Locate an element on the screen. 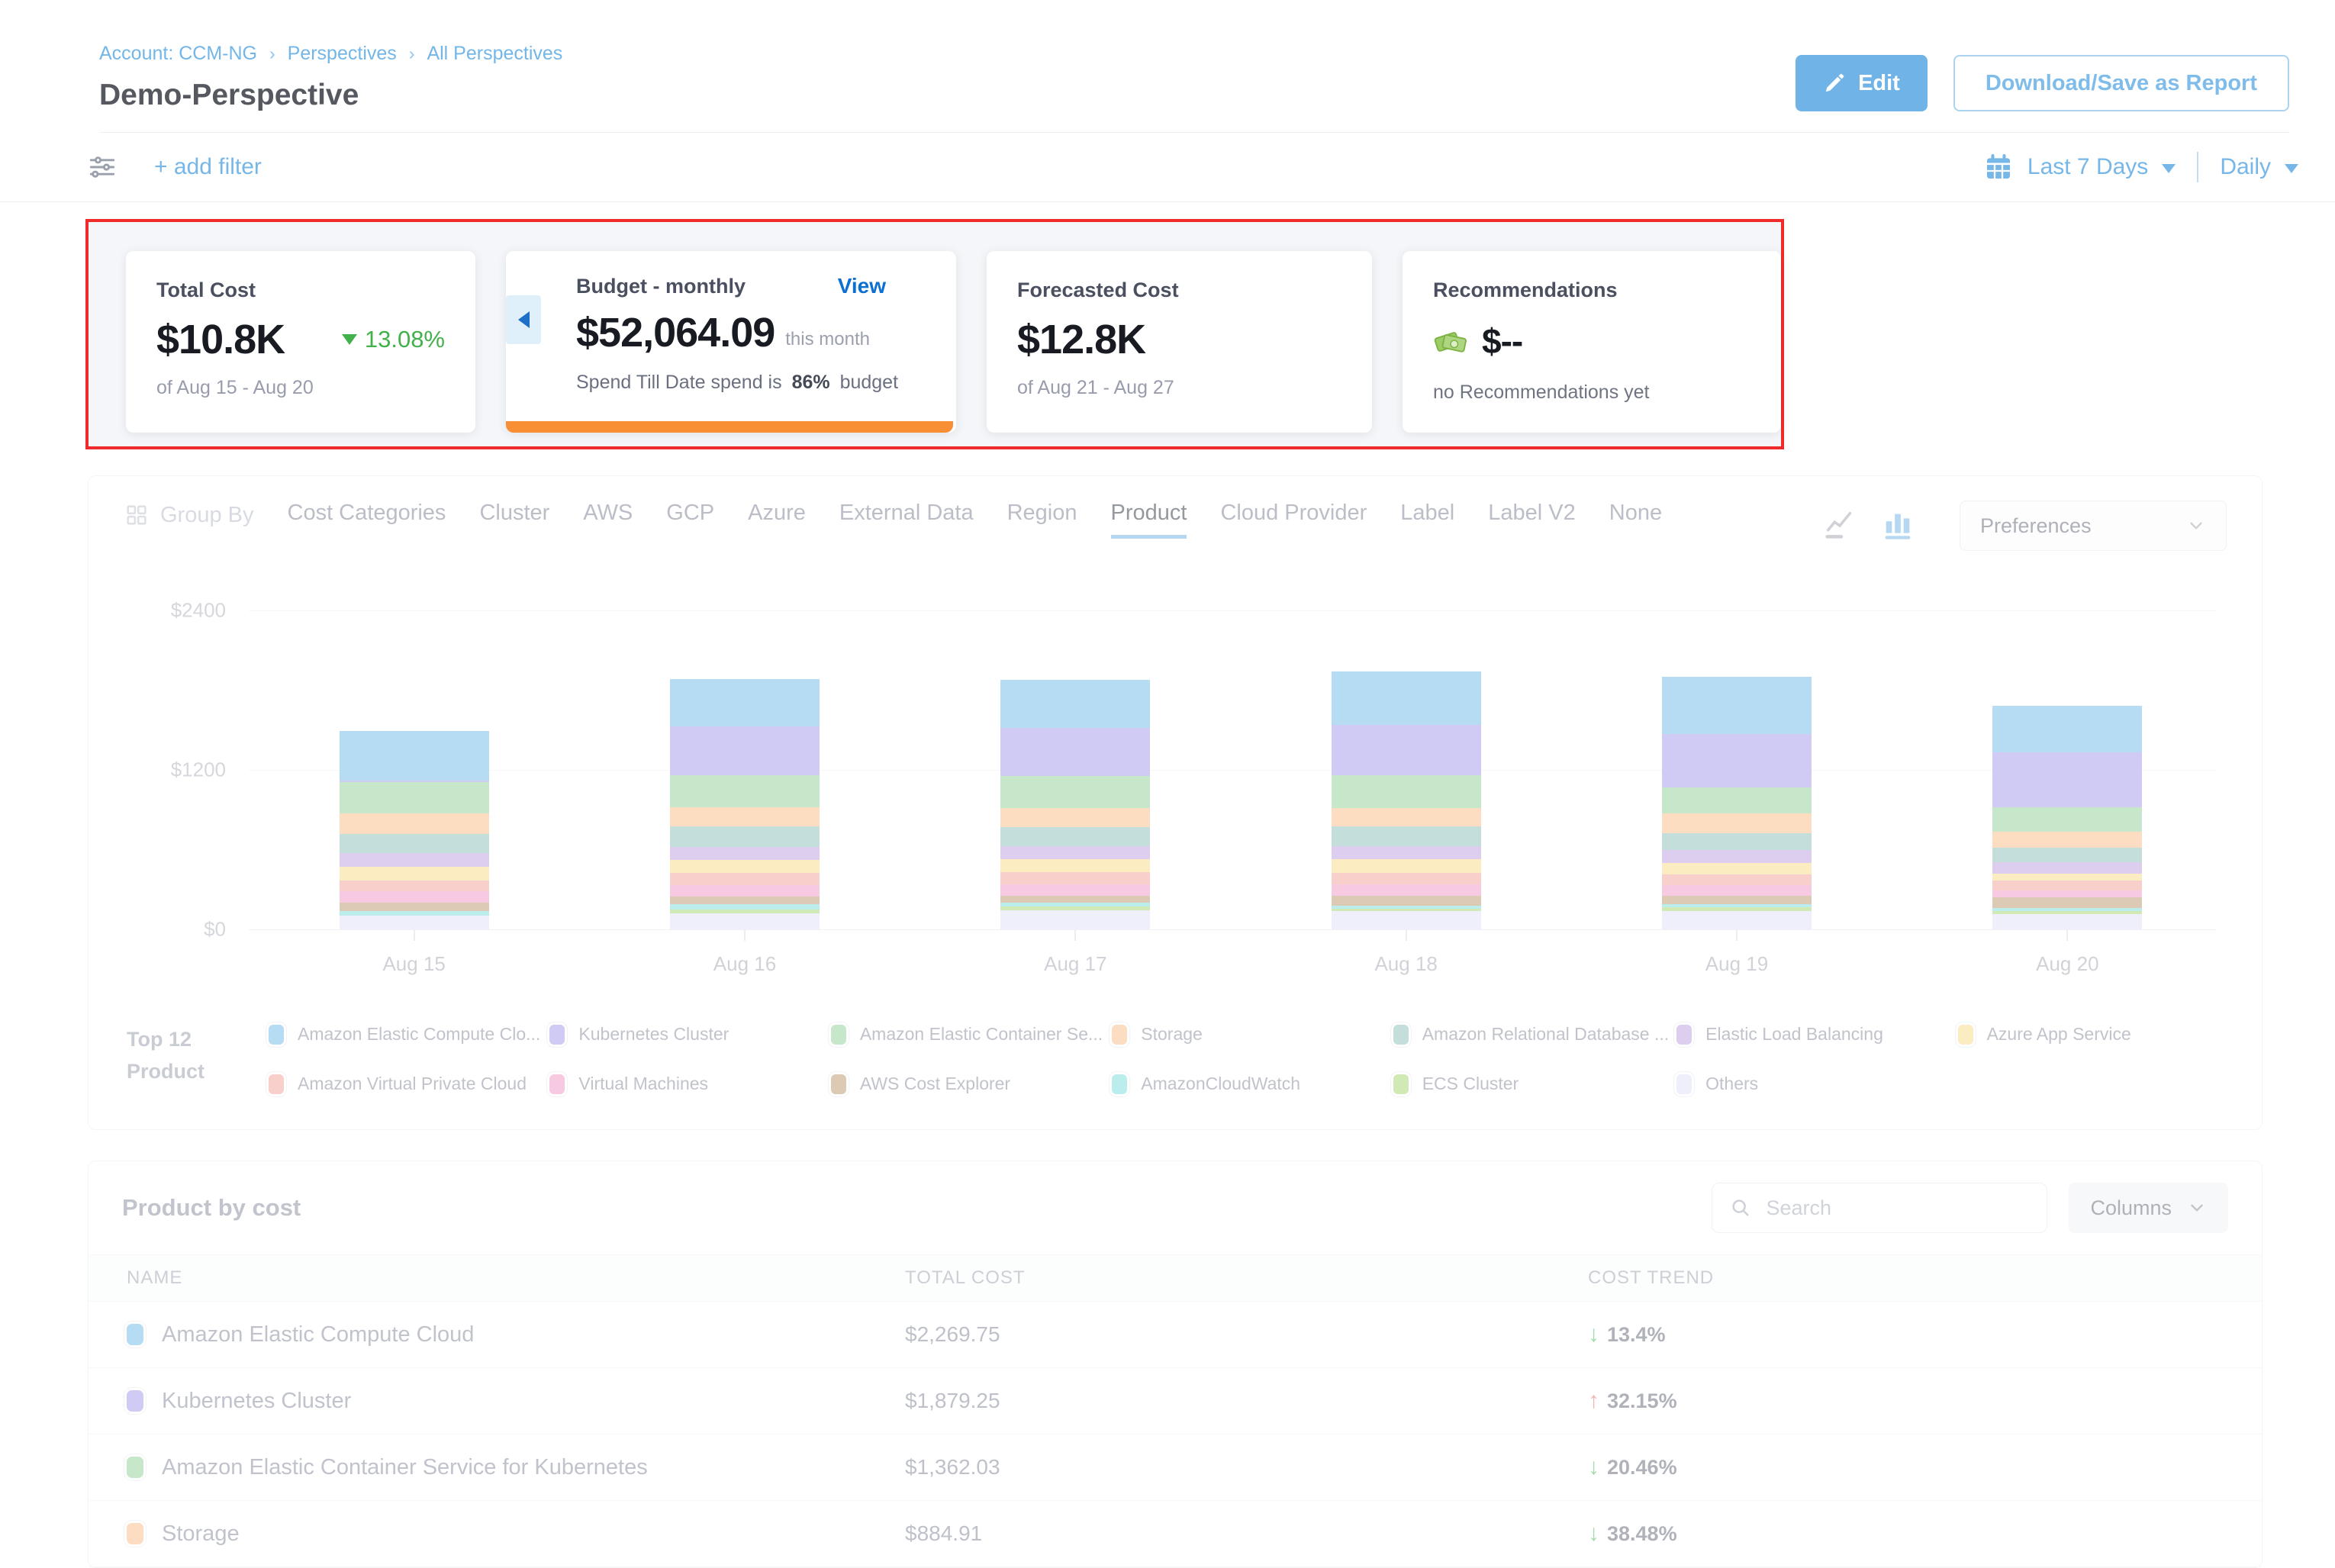 This screenshot has height=1568, width=2335. breadcrumb-account: Account: CCM-NG is located at coordinates (178, 54).